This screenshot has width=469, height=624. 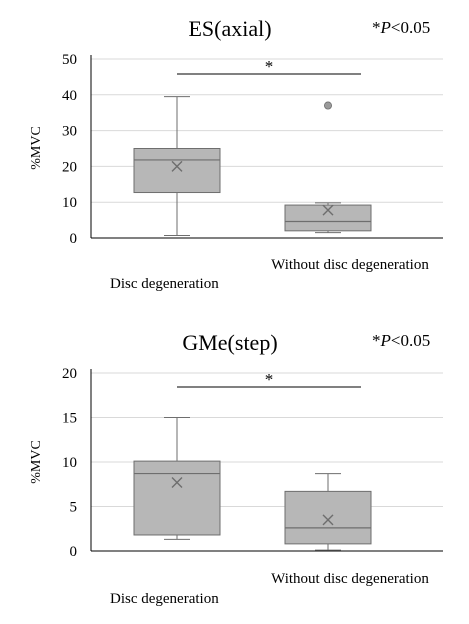 I want to click on chart-title: GMe(step), so click(x=229, y=342).